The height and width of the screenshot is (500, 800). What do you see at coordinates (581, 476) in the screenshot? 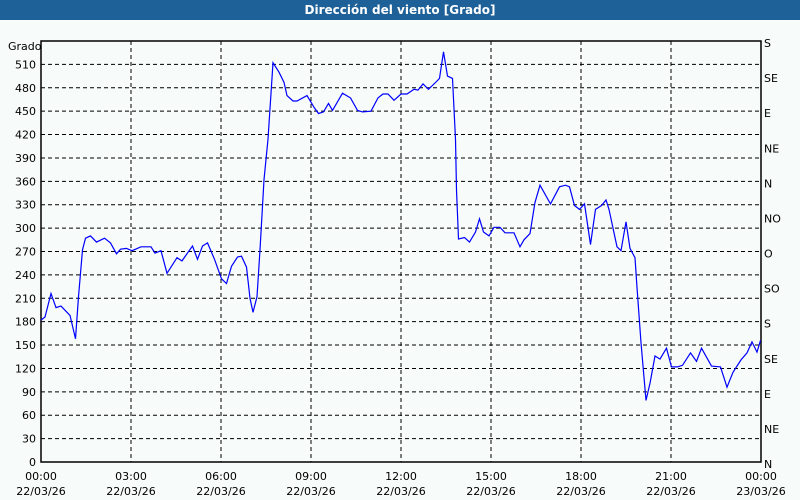
I see `x-tick-time: 18:00` at bounding box center [581, 476].